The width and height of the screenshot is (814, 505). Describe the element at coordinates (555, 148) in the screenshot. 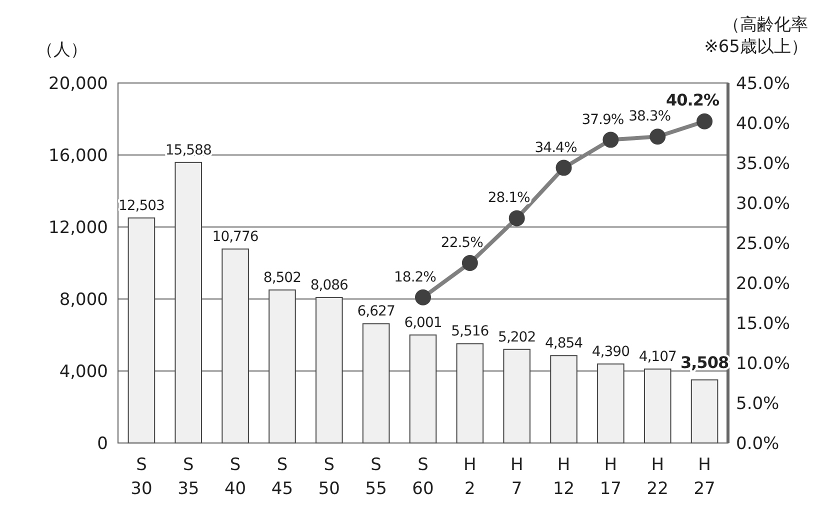

I see `data-label: 34.4%` at that location.